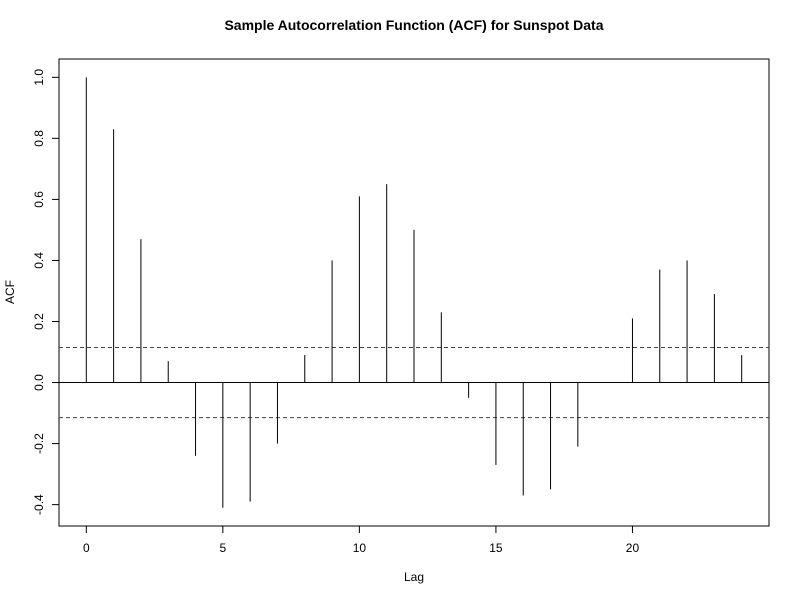 This screenshot has height=600, width=800. I want to click on y-tick-label: 0.4, so click(39, 260).